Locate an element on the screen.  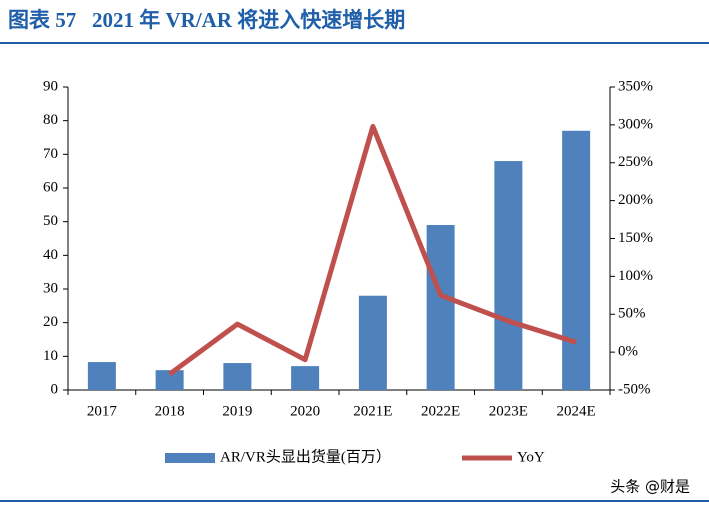
y2-tick-label: 250% is located at coordinates (635, 162).